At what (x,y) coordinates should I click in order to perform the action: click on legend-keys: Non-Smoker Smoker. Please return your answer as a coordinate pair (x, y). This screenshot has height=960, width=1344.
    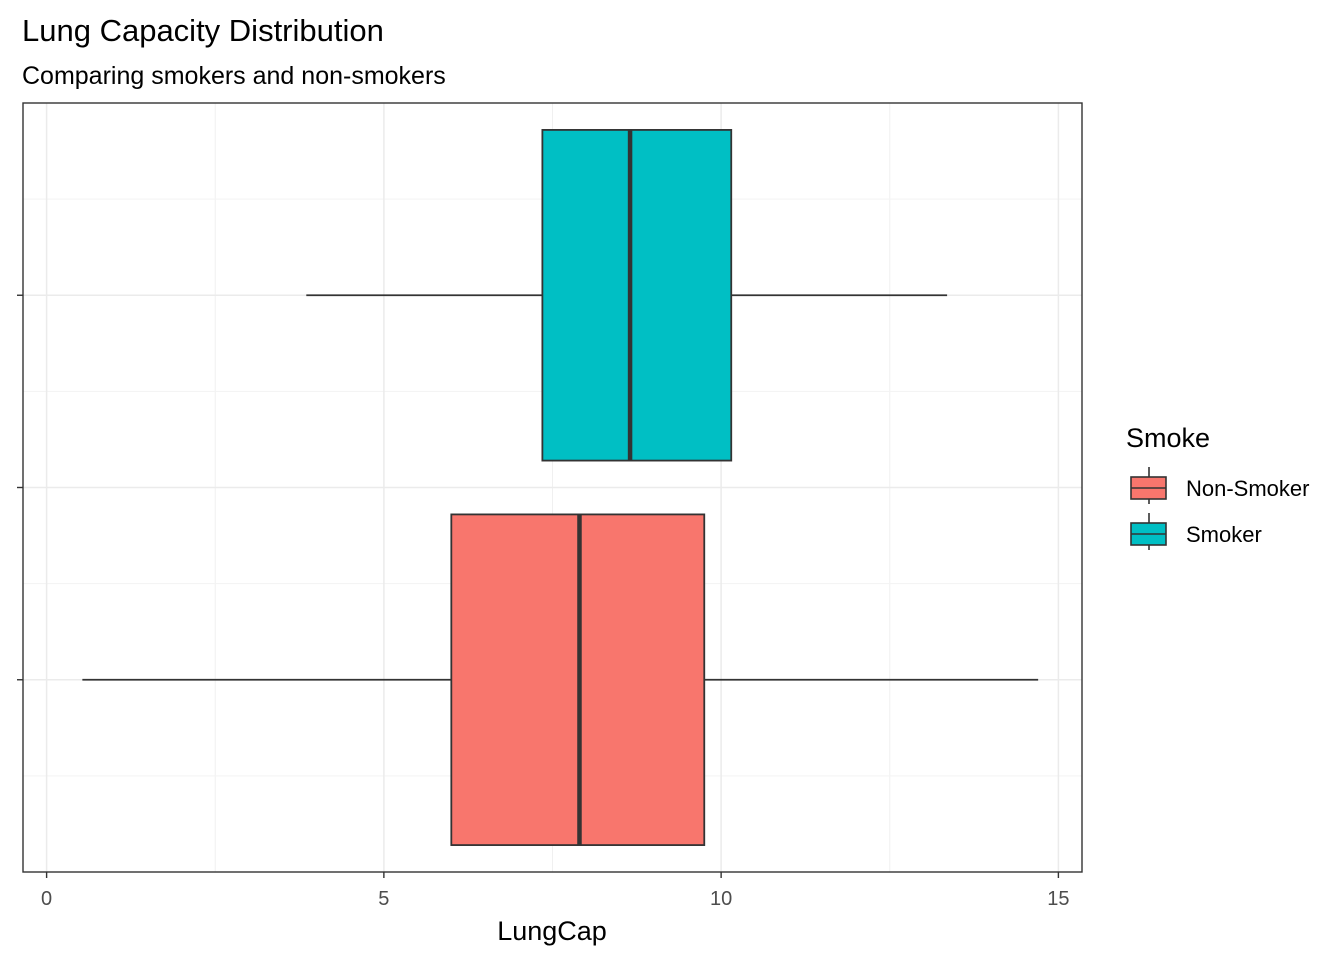
    Looking at the image, I should click on (1219, 508).